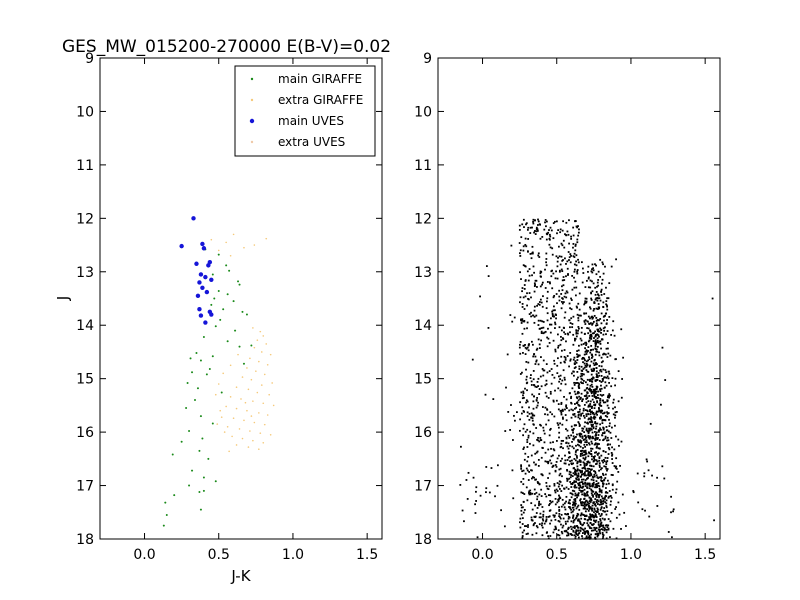  What do you see at coordinates (85, 540) in the screenshot?
I see `y-tick-label: 18` at bounding box center [85, 540].